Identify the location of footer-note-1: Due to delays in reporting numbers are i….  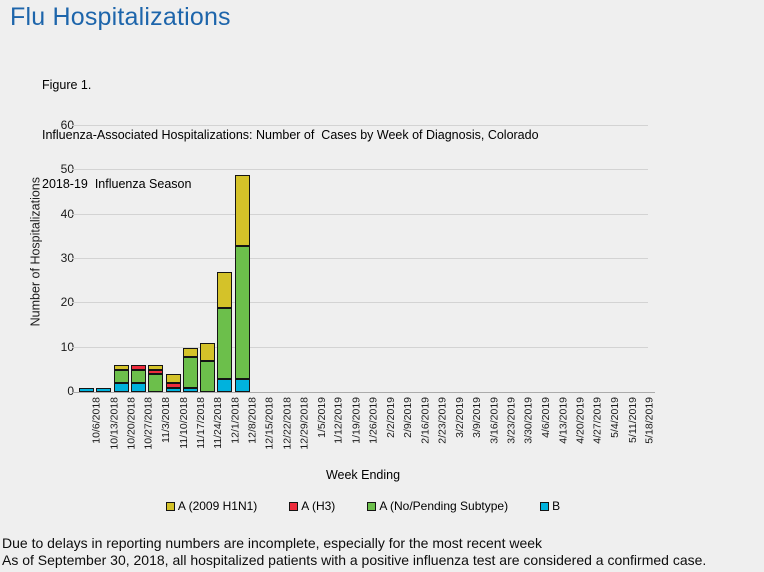
(272, 543).